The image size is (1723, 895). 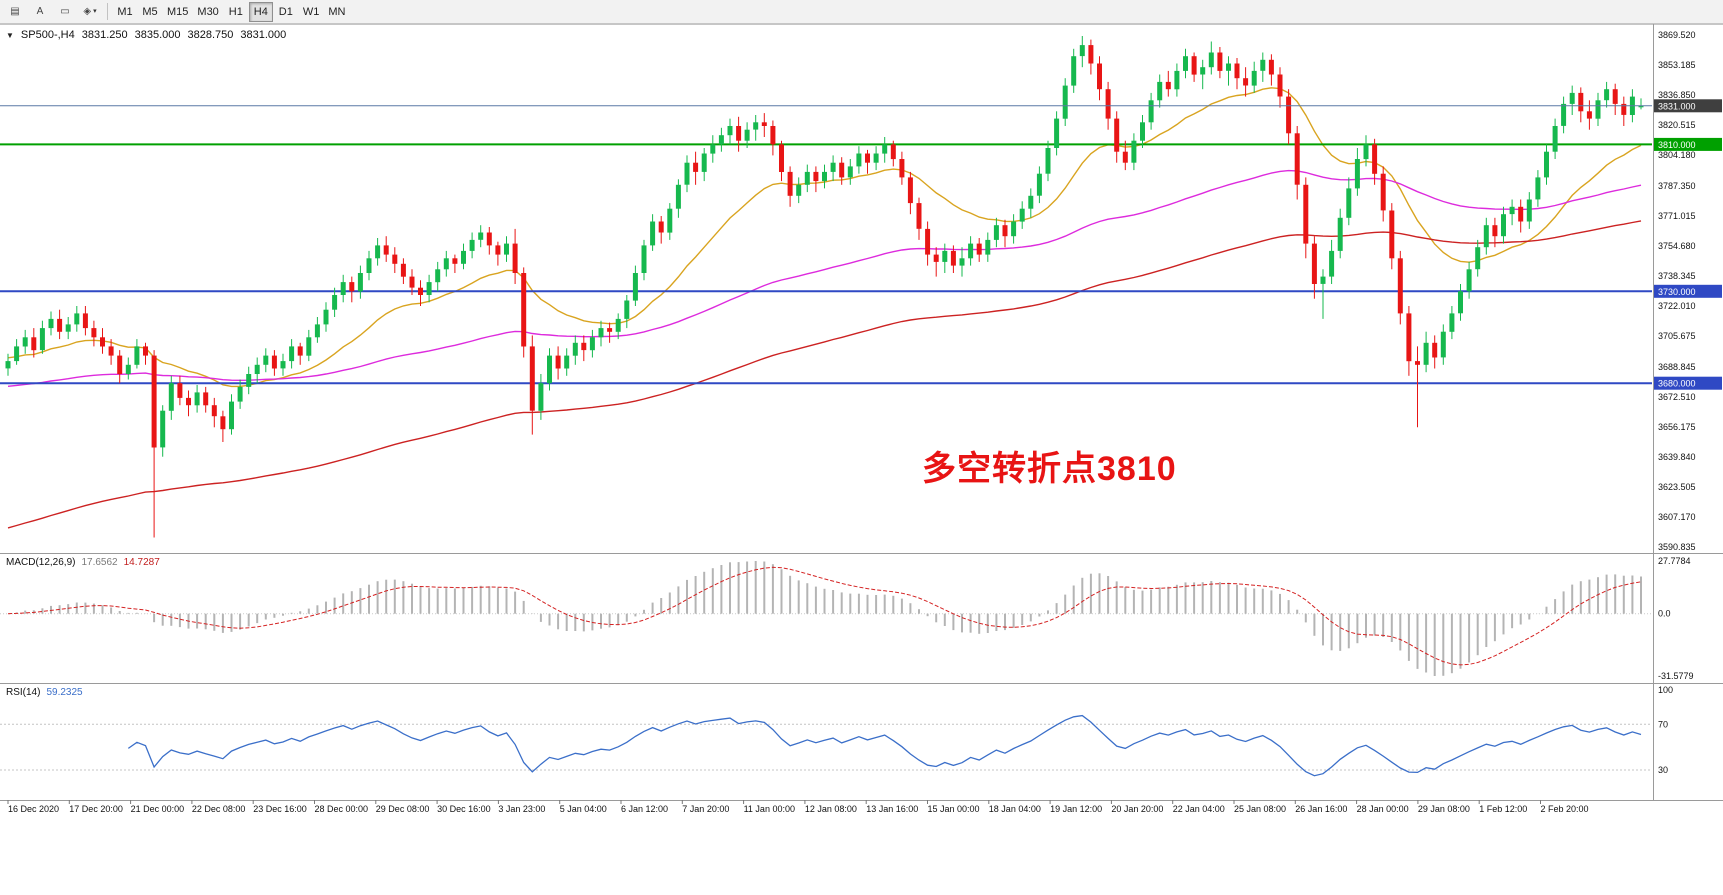 What do you see at coordinates (207, 12) in the screenshot?
I see `timeframe-m30-button: M30` at bounding box center [207, 12].